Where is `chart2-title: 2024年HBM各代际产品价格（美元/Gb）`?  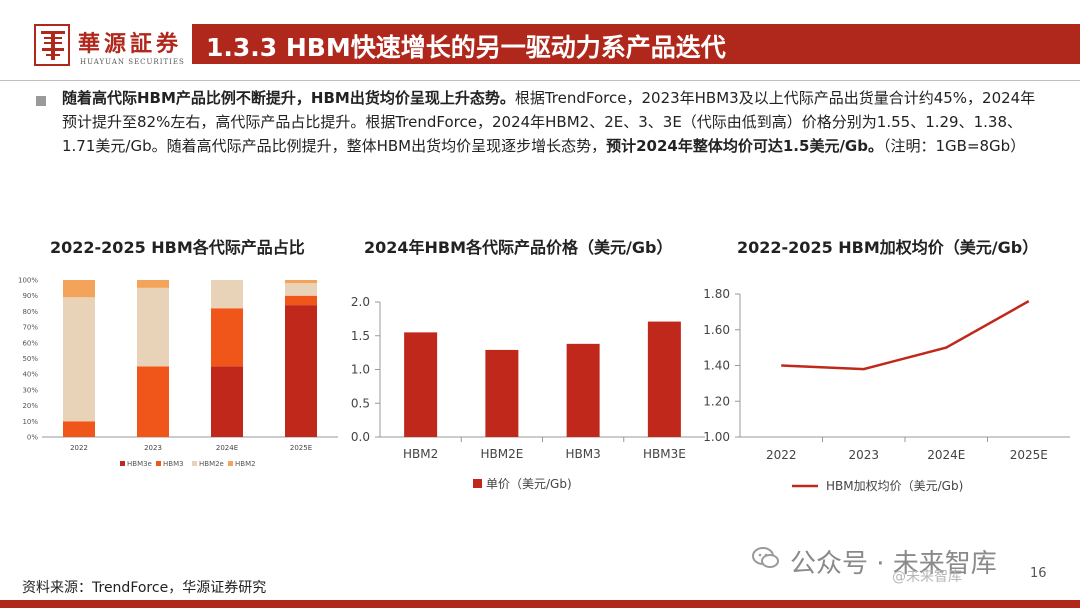 chart2-title: 2024年HBM各代际产品价格（美元/Gb） is located at coordinates (518, 247).